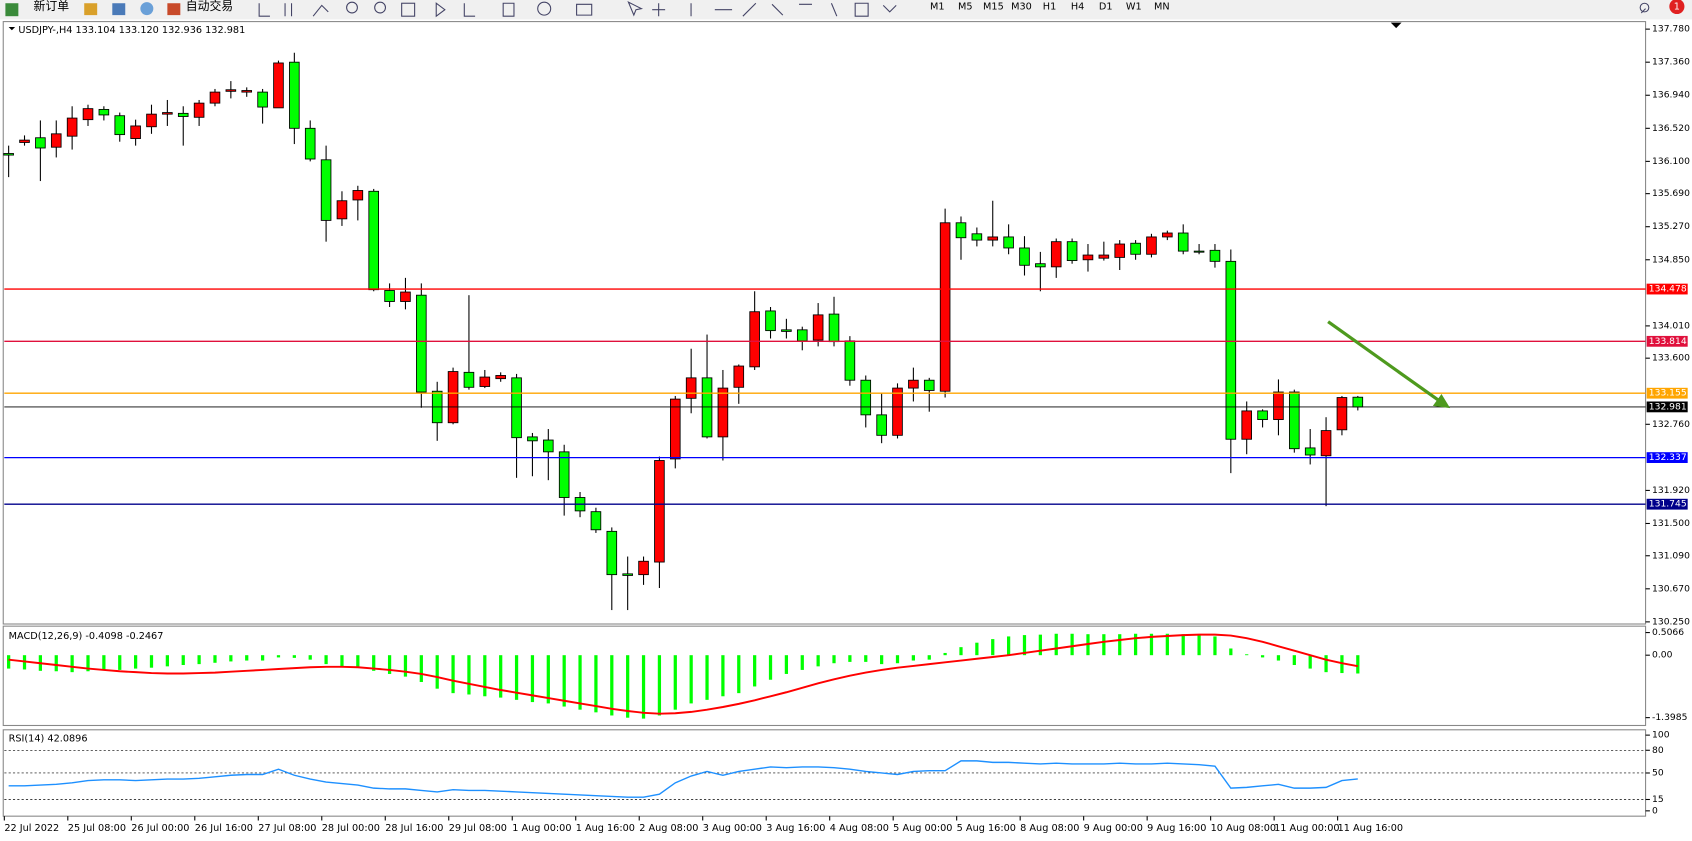  Describe the element at coordinates (1667, 407) in the screenshot. I see `current-price-bg` at that location.